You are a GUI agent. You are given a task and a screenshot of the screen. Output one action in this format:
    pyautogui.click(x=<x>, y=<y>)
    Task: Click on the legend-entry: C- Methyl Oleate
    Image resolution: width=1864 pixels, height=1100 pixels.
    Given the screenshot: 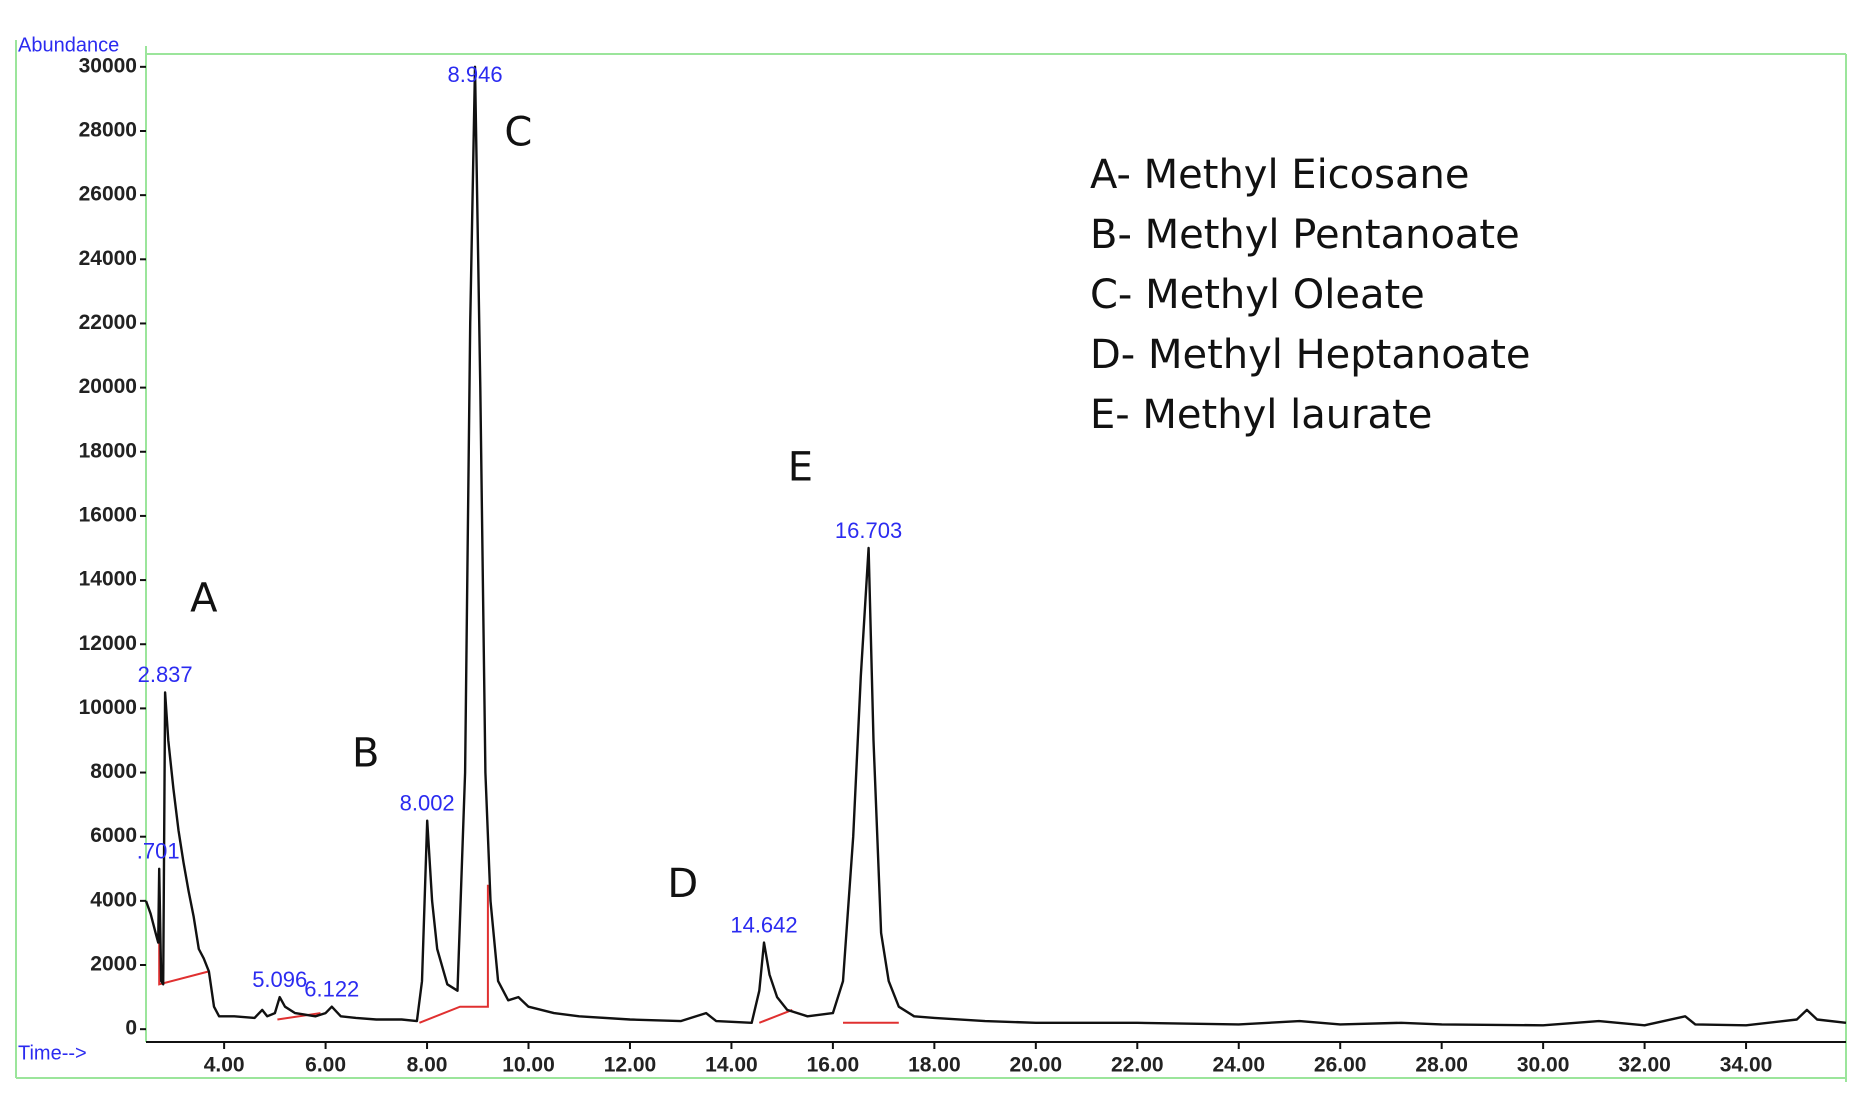 What is the action you would take?
    pyautogui.click(x=1257, y=295)
    